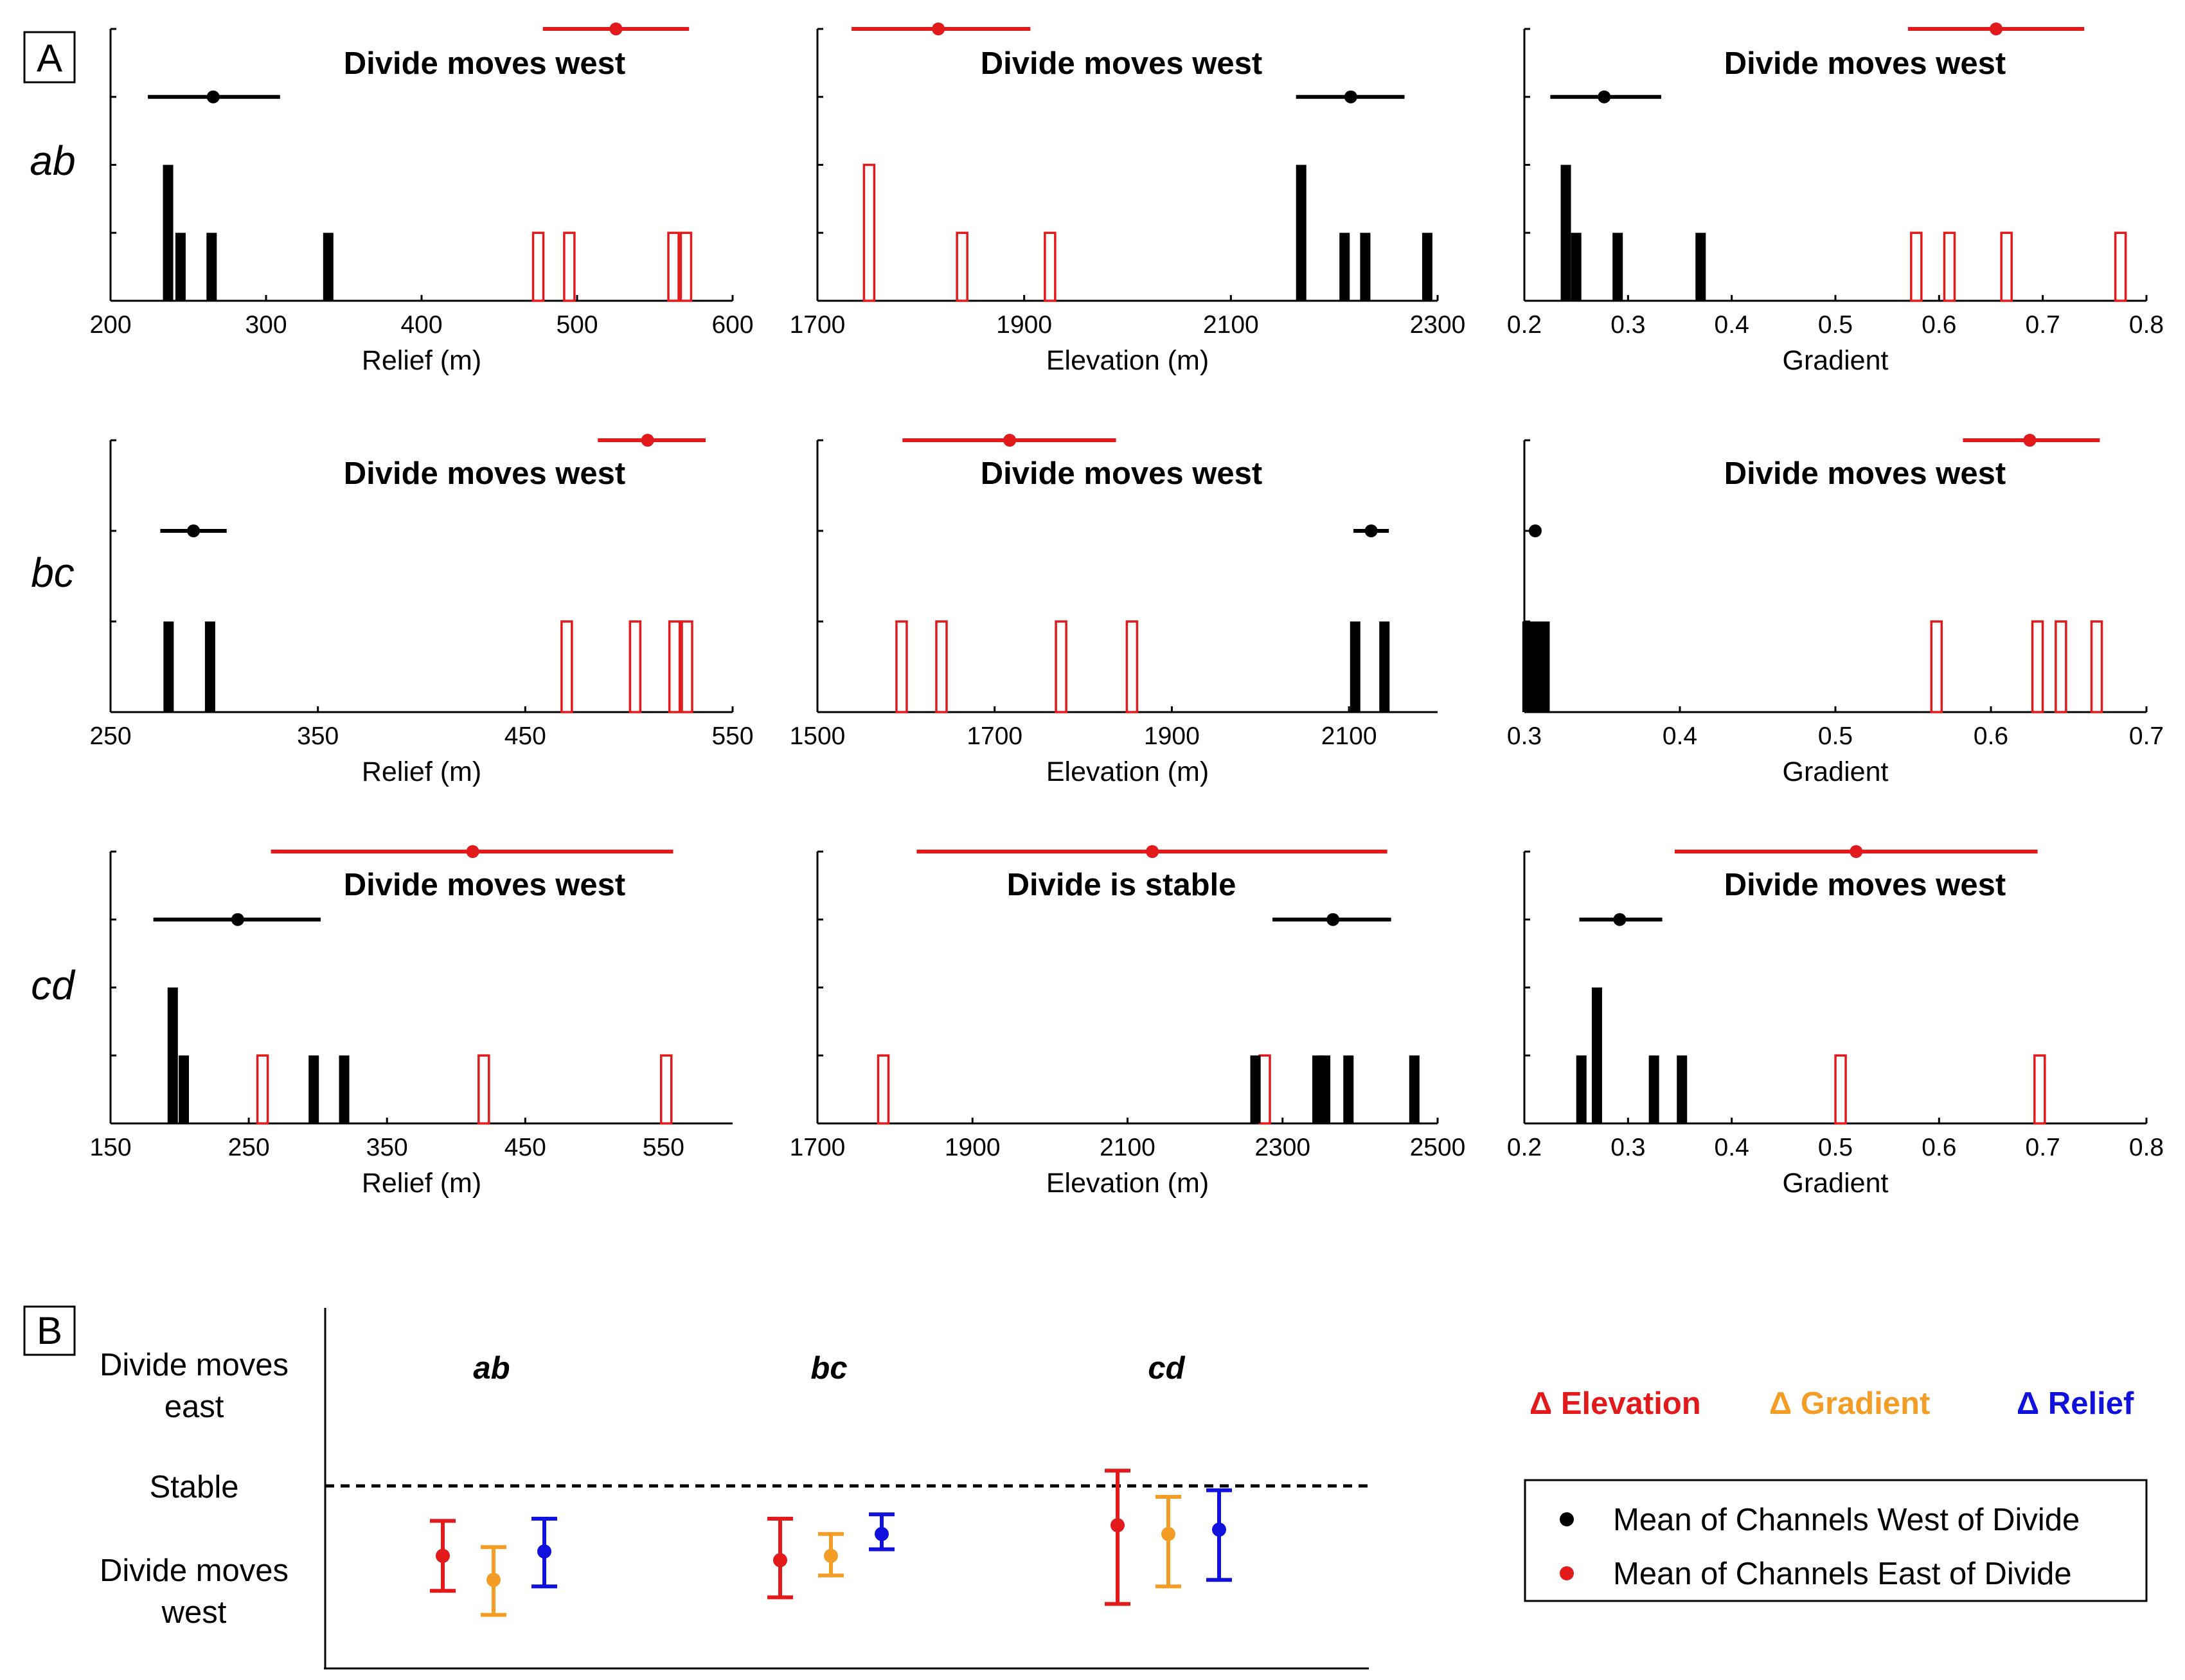 The width and height of the screenshot is (2185, 1680). Describe the element at coordinates (2043, 1147) in the screenshot. I see `x-tick-label: 0.7` at that location.